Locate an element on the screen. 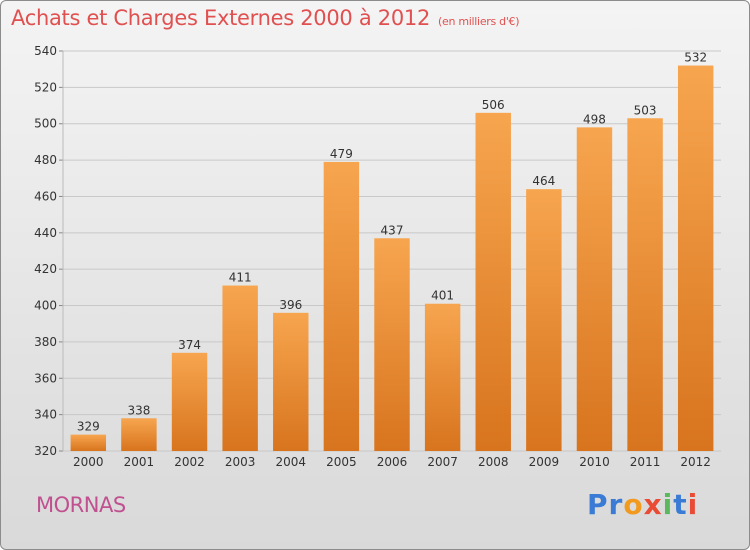 This screenshot has width=750, height=550. data-label-2003: 411 is located at coordinates (240, 278).